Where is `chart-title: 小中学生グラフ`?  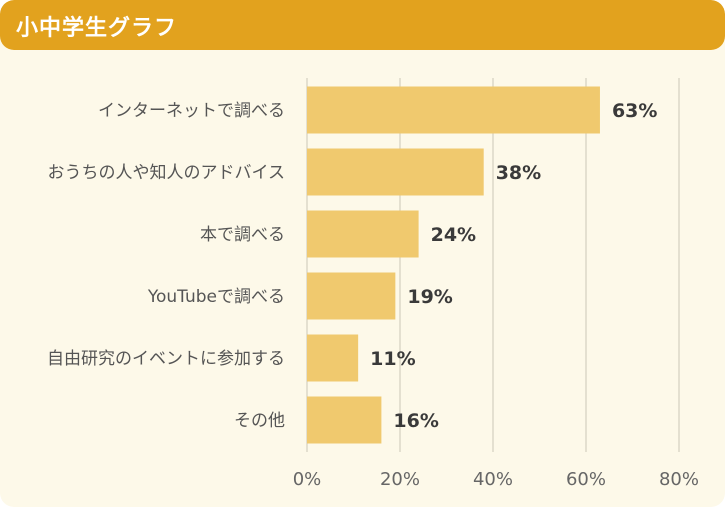
chart-title: 小中学生グラフ is located at coordinates (97, 28).